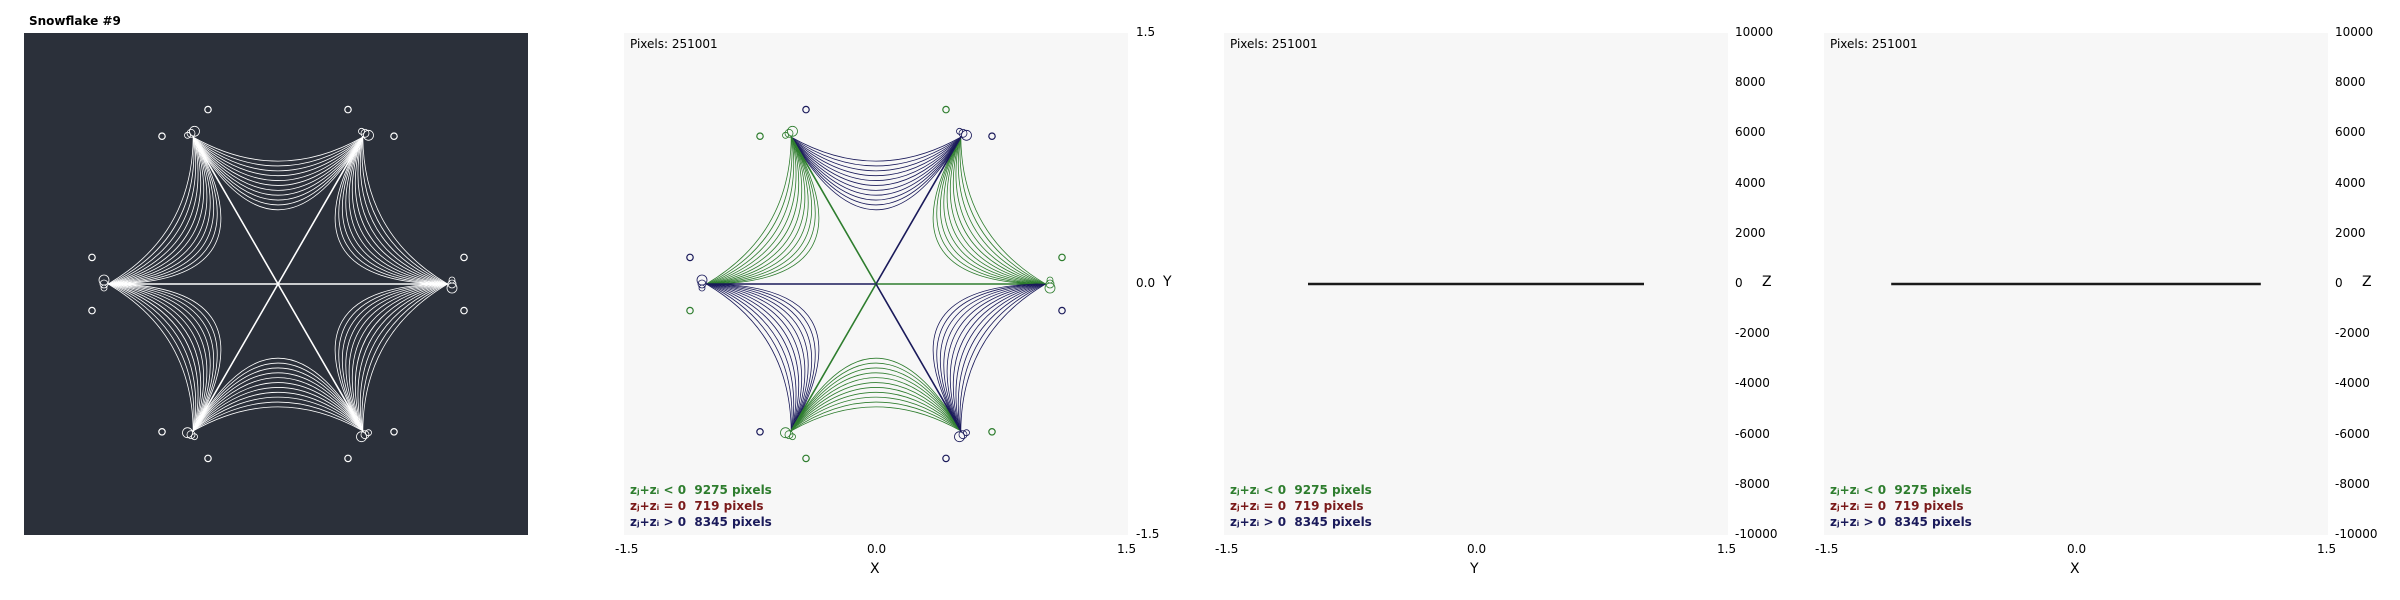 The width and height of the screenshot is (2400, 600). I want to click on legend-zero: zⱼ+zᵢ = 0 719 pixels, so click(1896, 506).